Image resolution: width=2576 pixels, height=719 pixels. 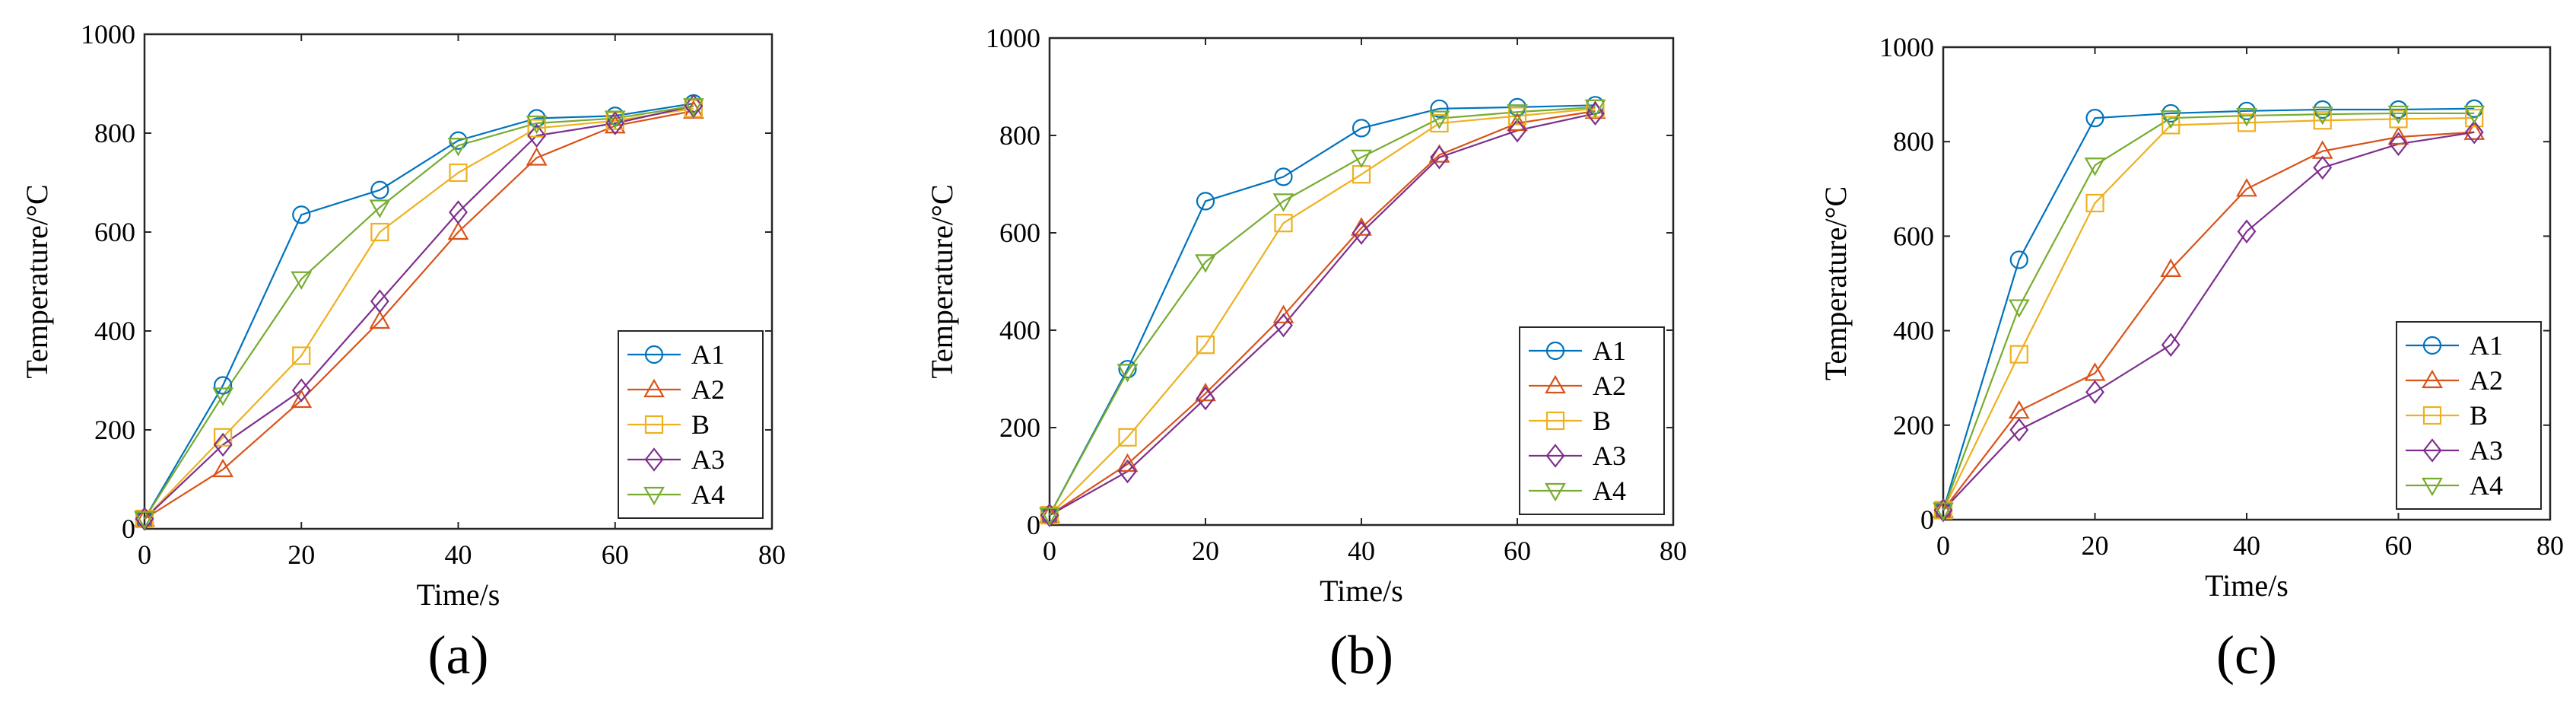 What do you see at coordinates (1943, 545) in the screenshot?
I see `x-tick-label: 0` at bounding box center [1943, 545].